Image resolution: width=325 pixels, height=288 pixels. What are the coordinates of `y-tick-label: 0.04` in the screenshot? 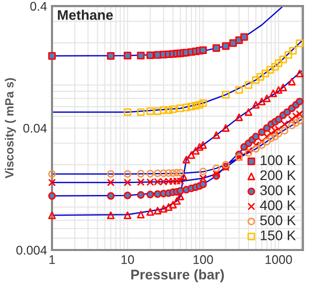 It's located at (35, 128).